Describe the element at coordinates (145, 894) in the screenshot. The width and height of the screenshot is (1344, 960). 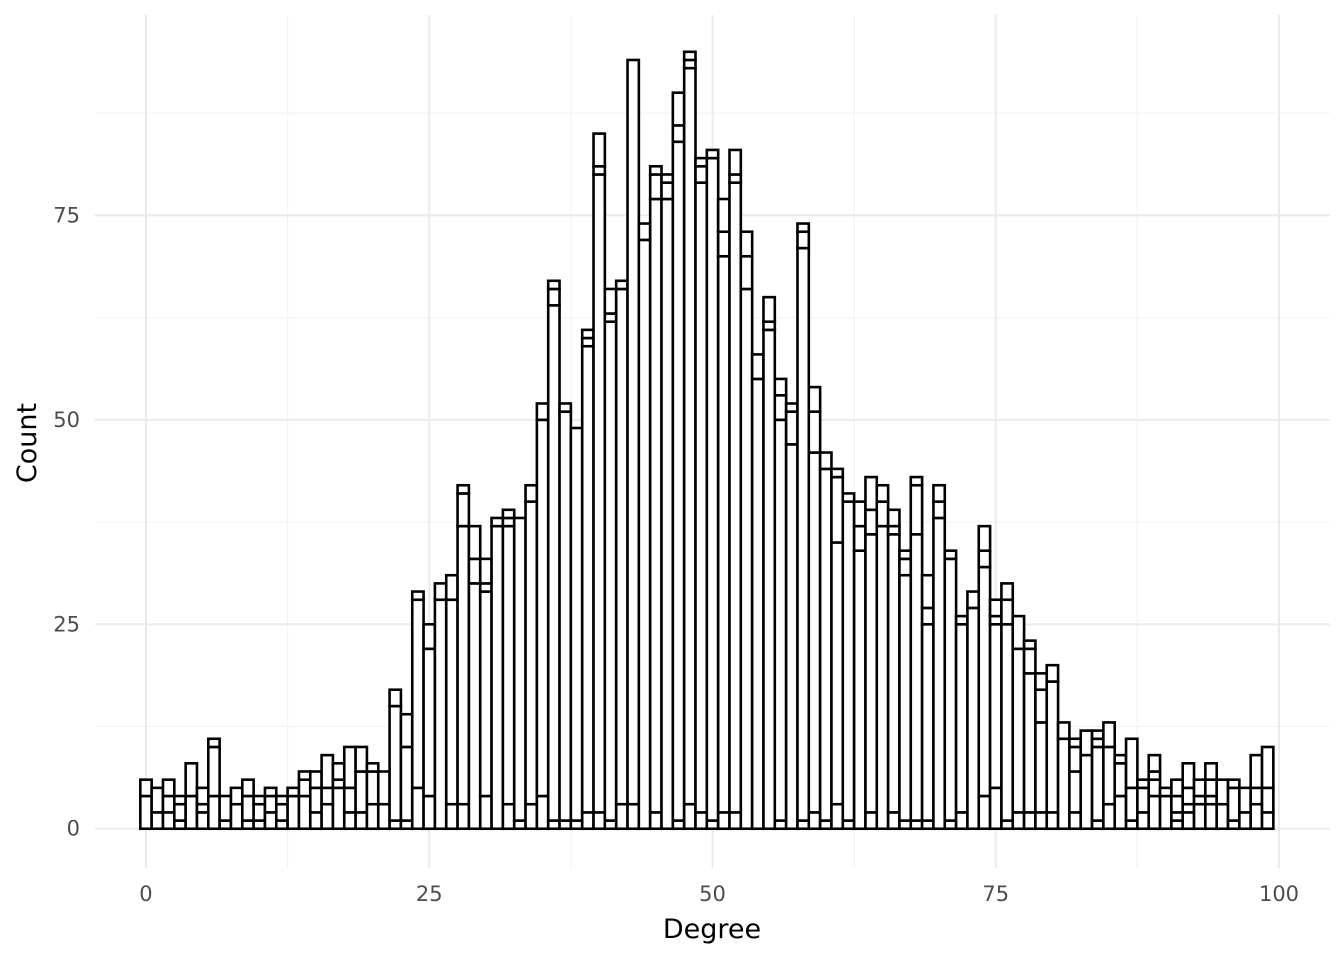
I see `x-tick-label: 0` at that location.